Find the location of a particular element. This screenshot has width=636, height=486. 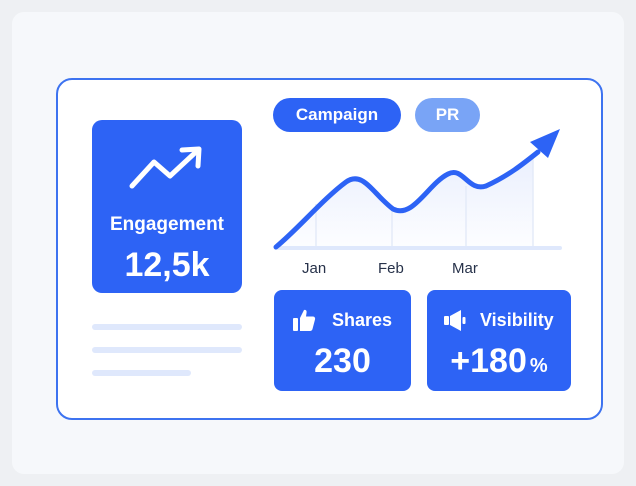

x-tick-jan: Jan is located at coordinates (314, 268).